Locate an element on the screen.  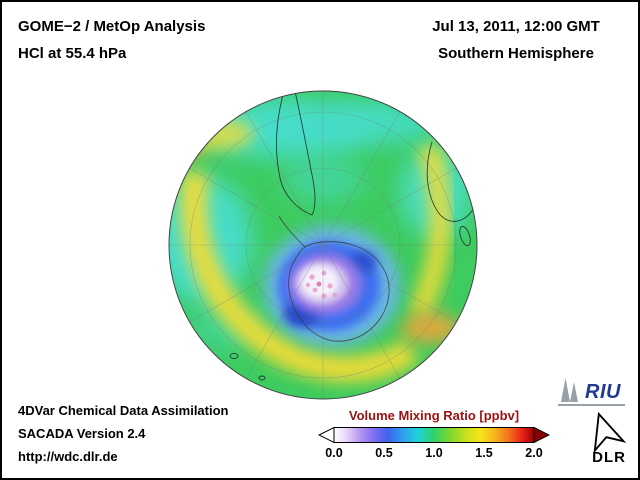
url-label: http://wdc.dlr.de is located at coordinates (68, 456).